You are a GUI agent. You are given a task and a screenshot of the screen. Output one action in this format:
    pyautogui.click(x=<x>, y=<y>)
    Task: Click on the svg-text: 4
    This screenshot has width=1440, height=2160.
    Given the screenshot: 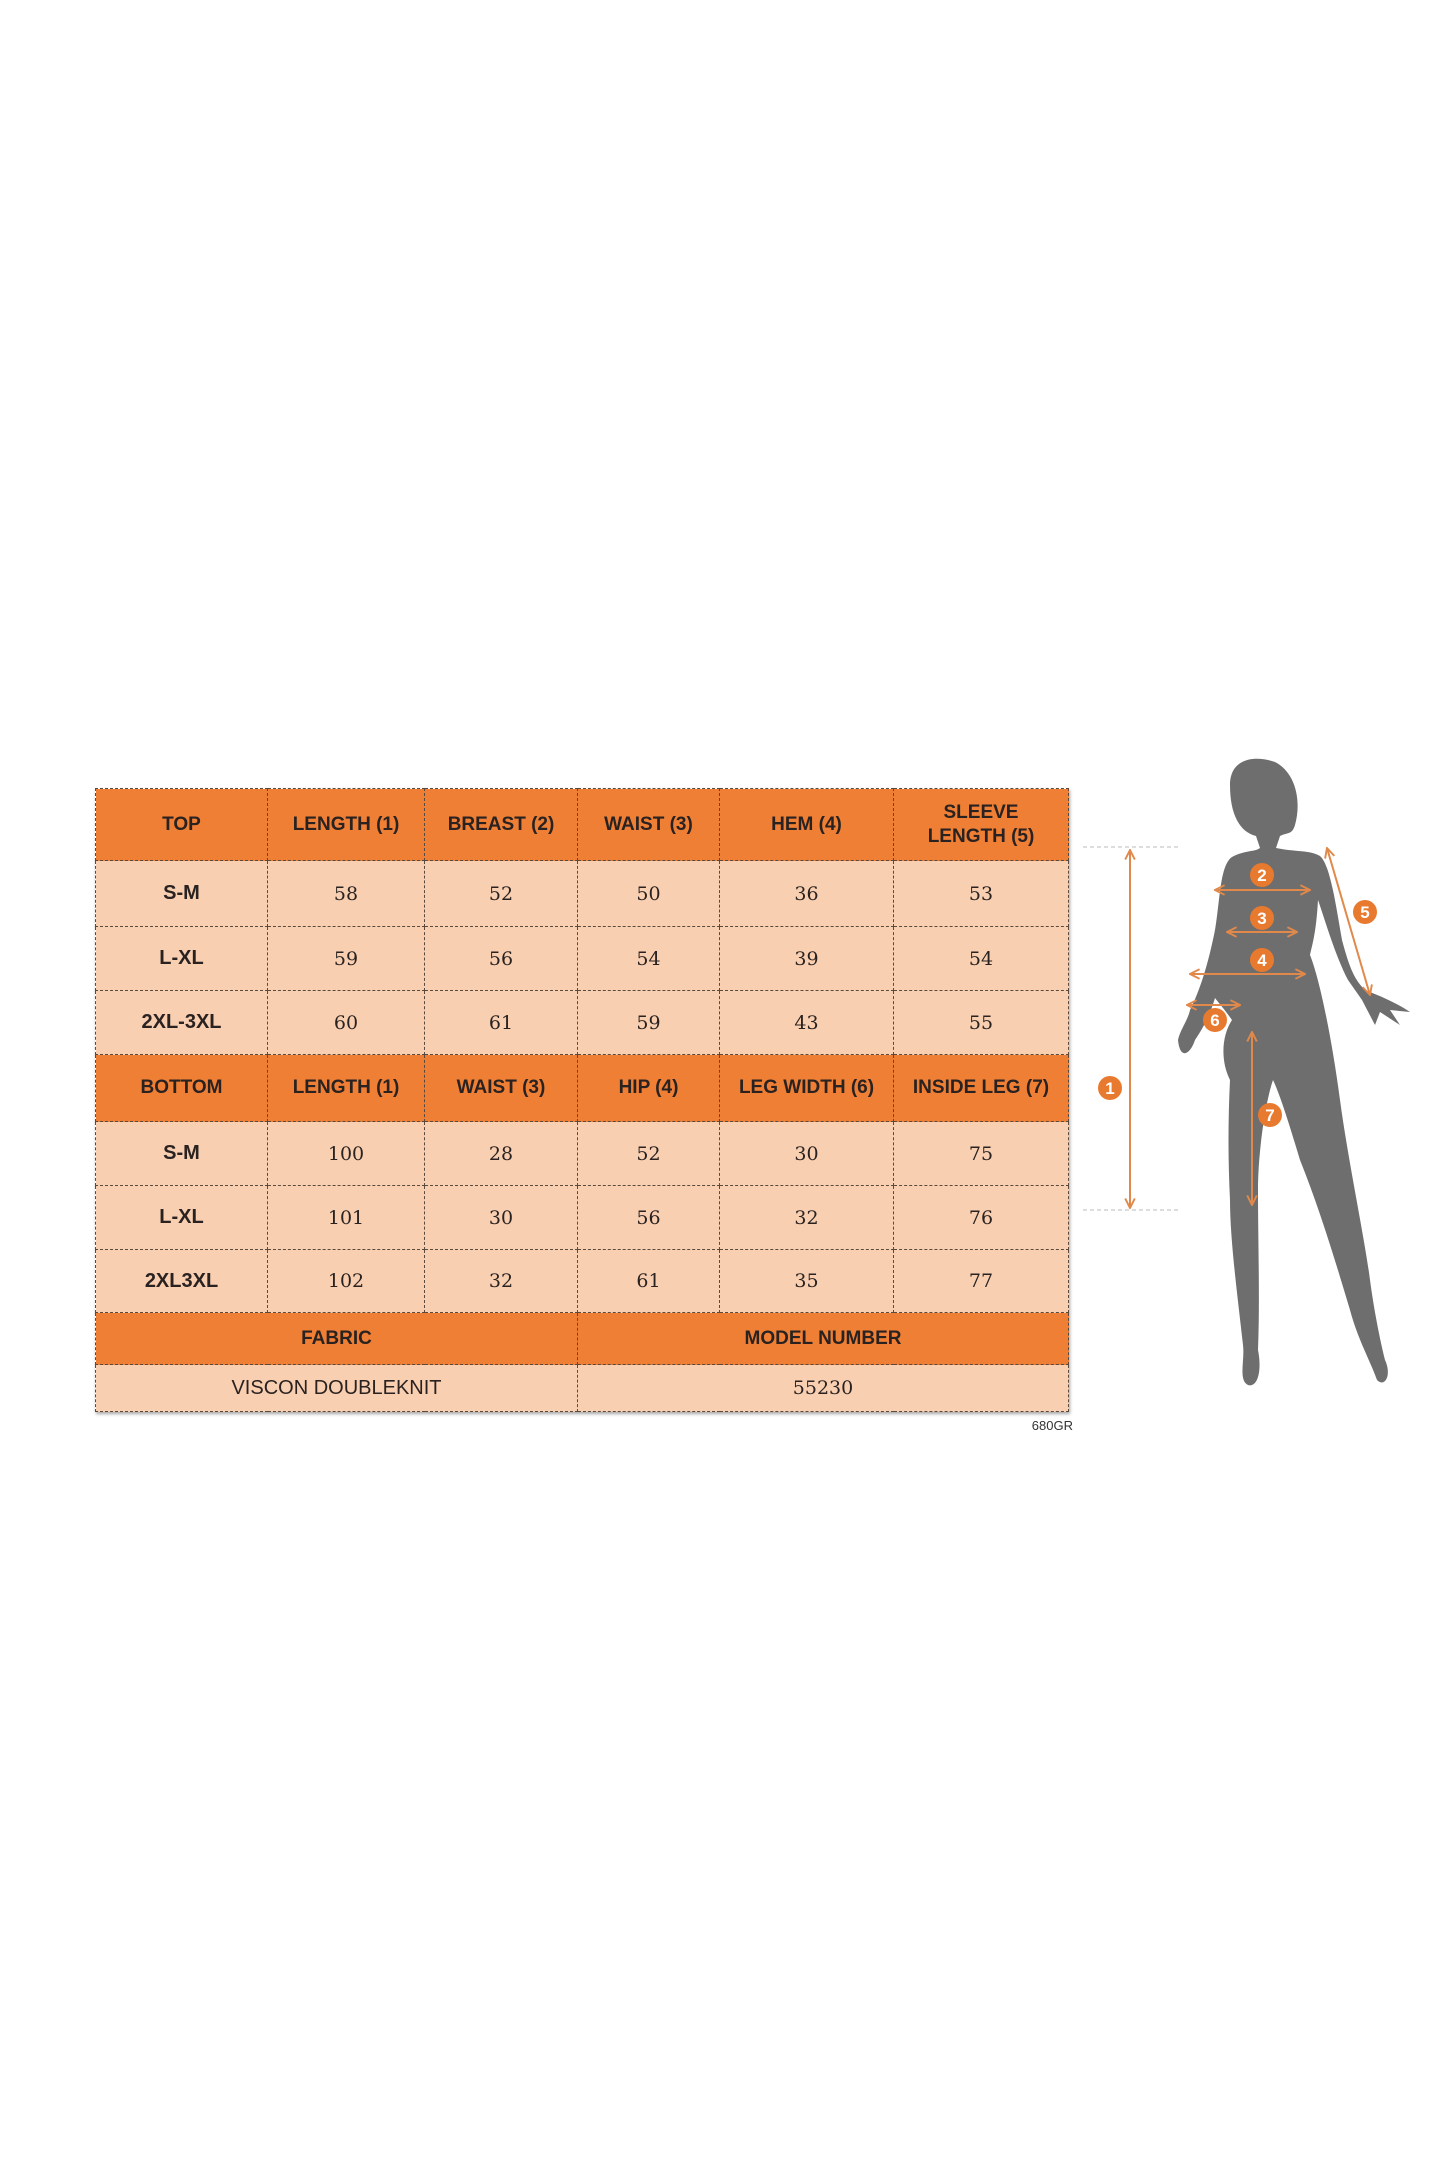 What is the action you would take?
    pyautogui.click(x=1262, y=960)
    